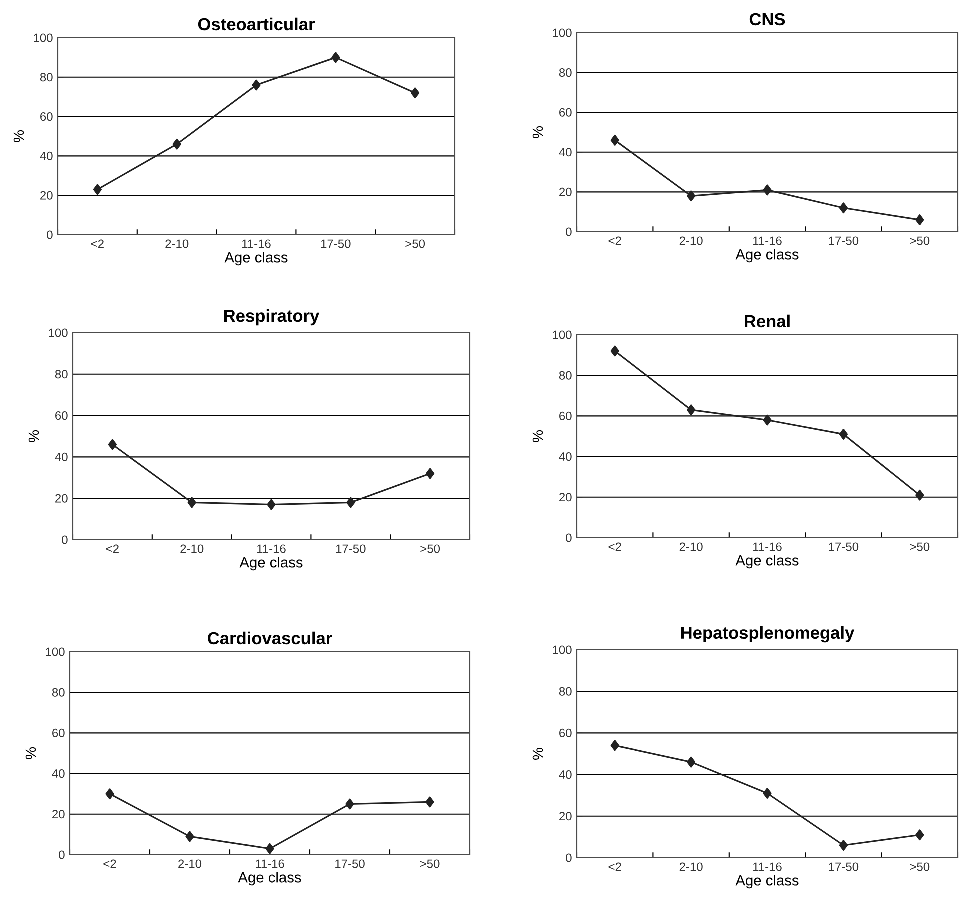 This screenshot has height=912, width=965. What do you see at coordinates (768, 19) in the screenshot?
I see `chart-title: CNS` at bounding box center [768, 19].